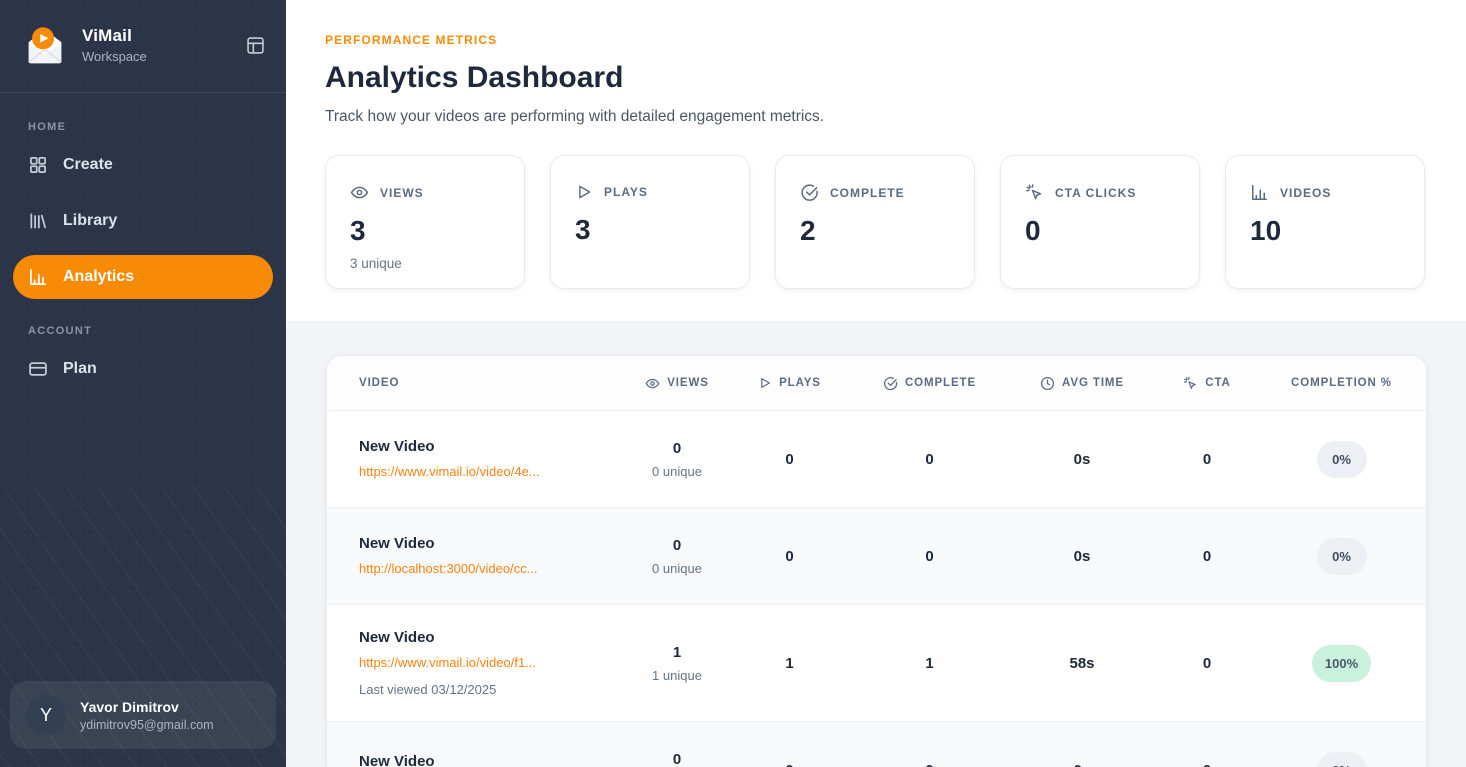 The height and width of the screenshot is (767, 1466). I want to click on user-email: ydimitrov95@gmail.com, so click(147, 724).